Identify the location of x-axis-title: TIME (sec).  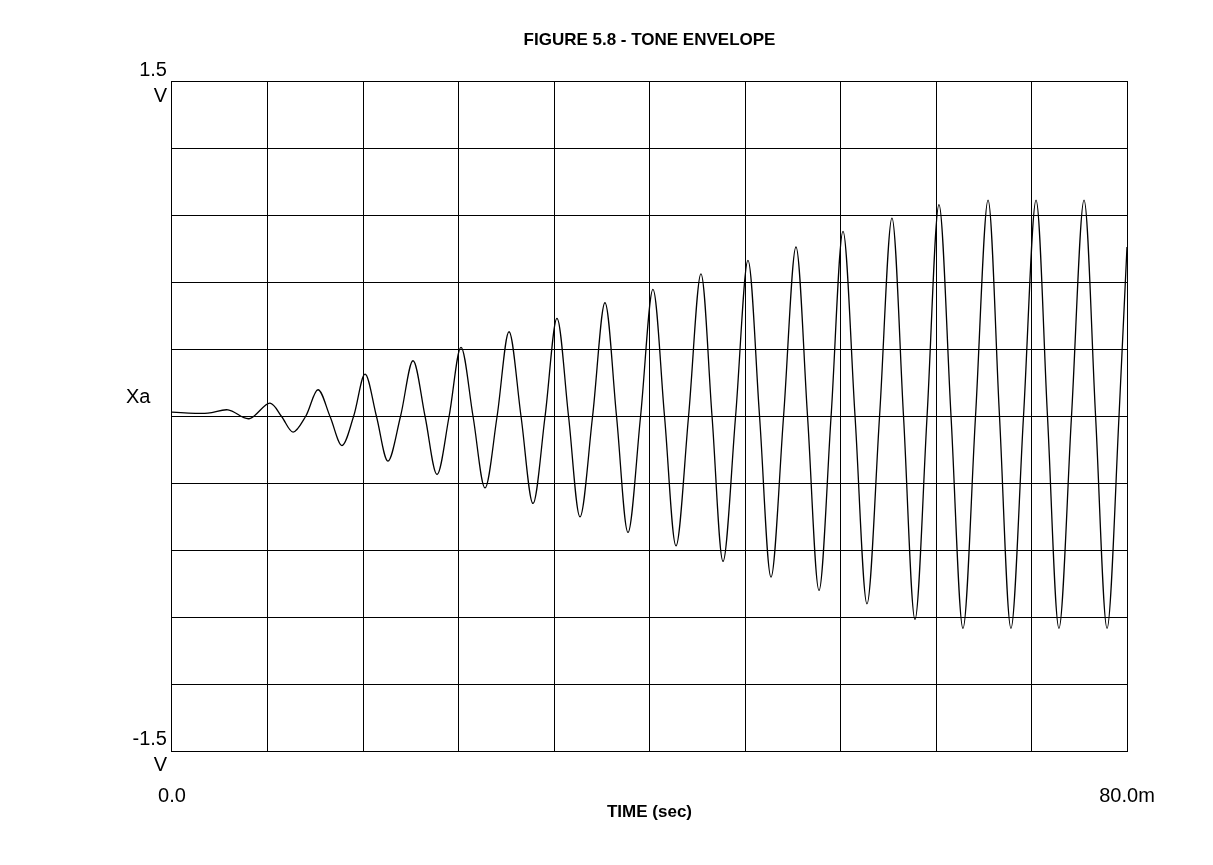
(649, 812).